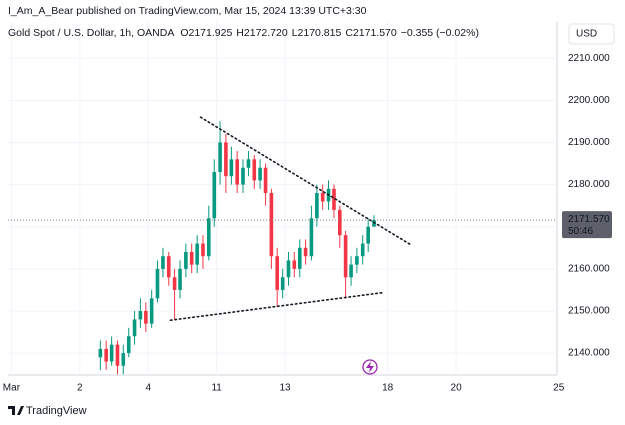 The image size is (625, 425). What do you see at coordinates (589, 142) in the screenshot?
I see `y-tick-label: 2190.000` at bounding box center [589, 142].